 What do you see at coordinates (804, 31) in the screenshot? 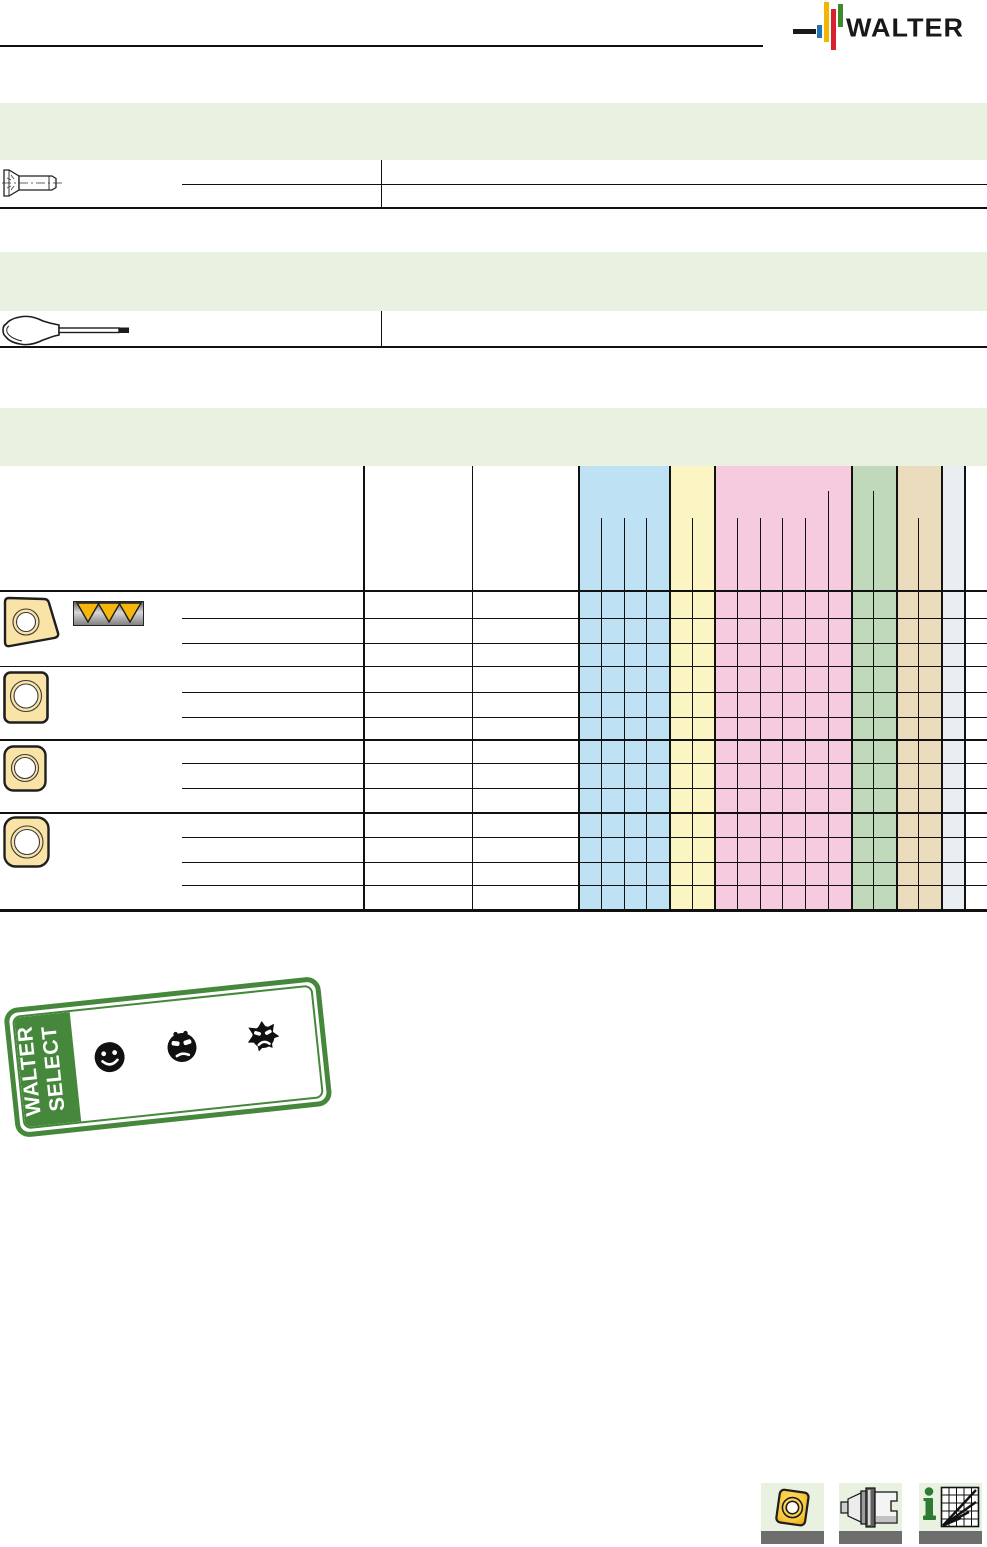
I see `logo-dash` at bounding box center [804, 31].